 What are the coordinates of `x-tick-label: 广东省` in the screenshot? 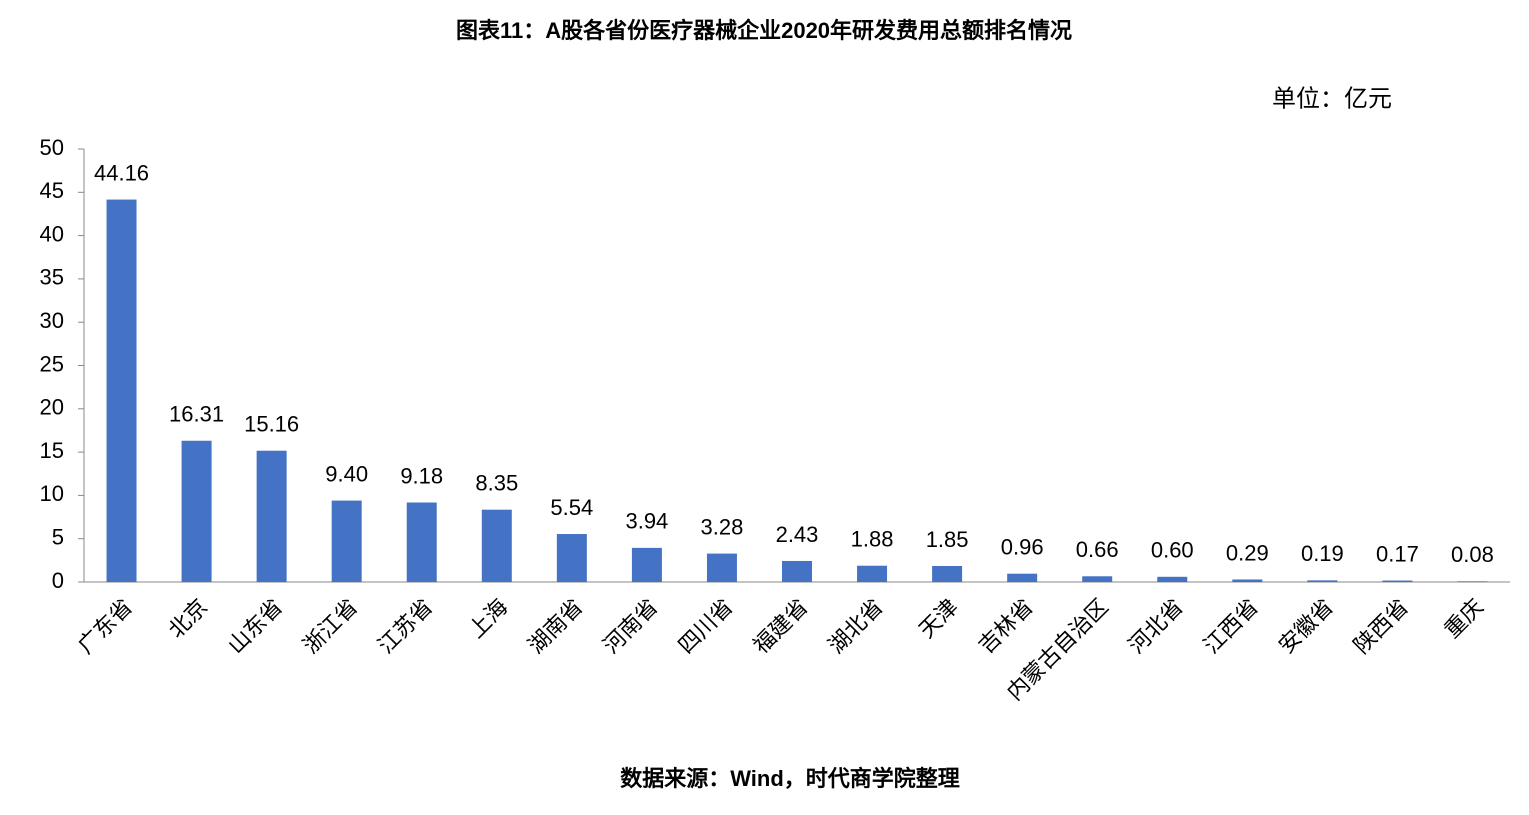 It's located at (105, 626).